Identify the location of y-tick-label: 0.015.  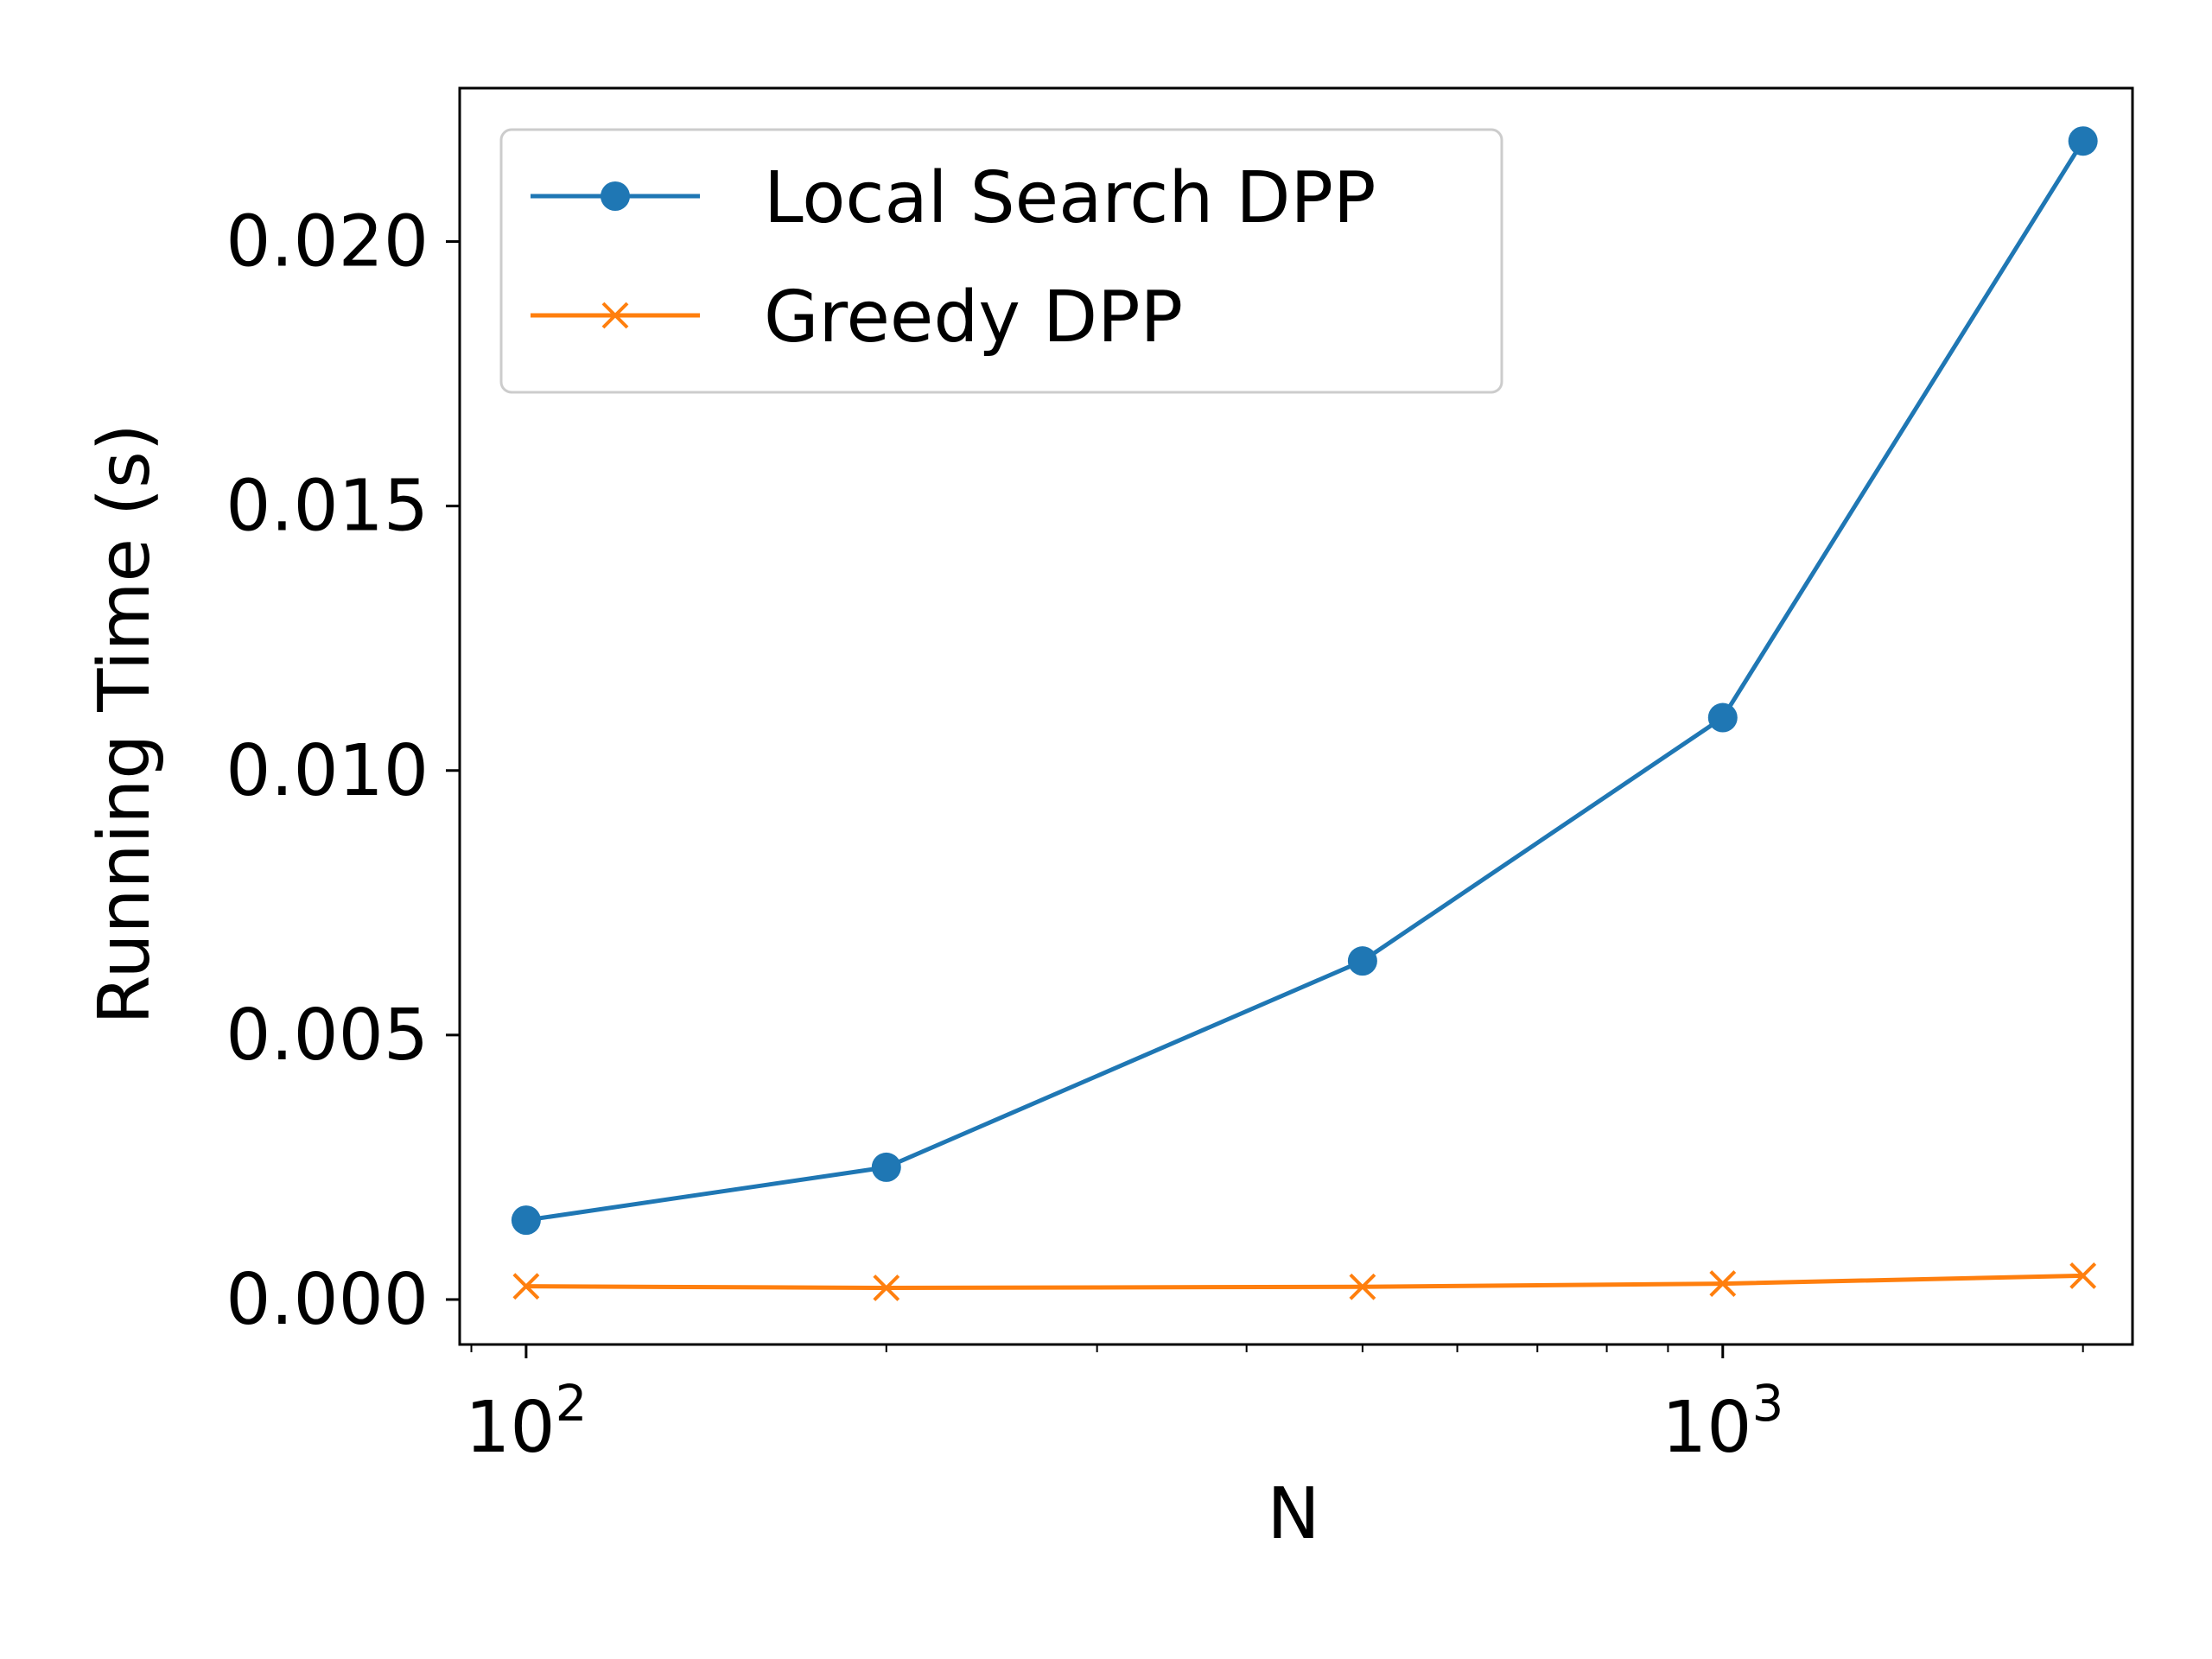
(327, 507).